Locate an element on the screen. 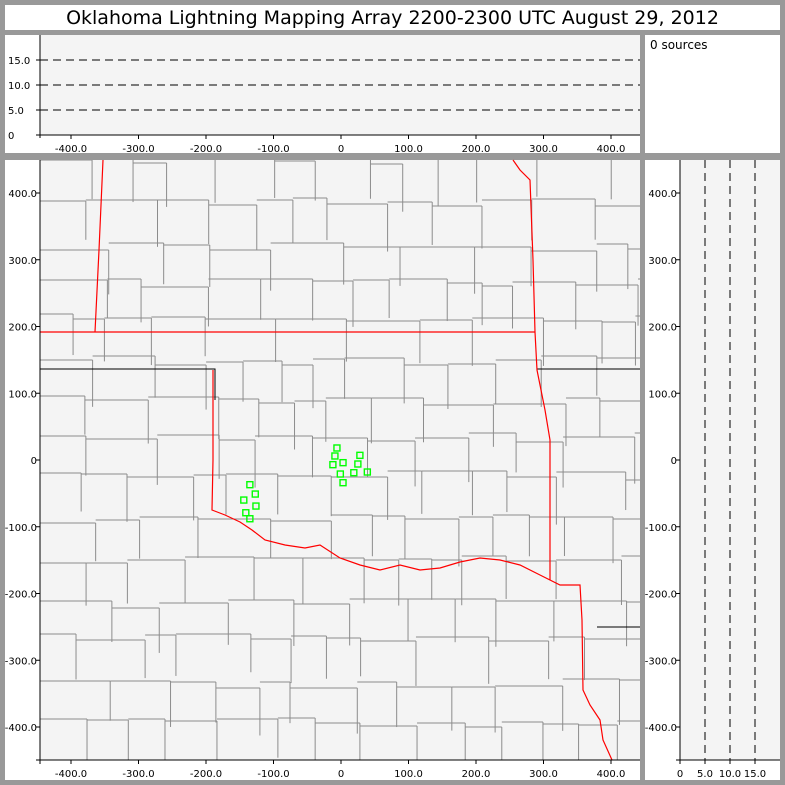 Image resolution: width=785 pixels, height=785 pixels. source-count: 0 sources is located at coordinates (679, 45).